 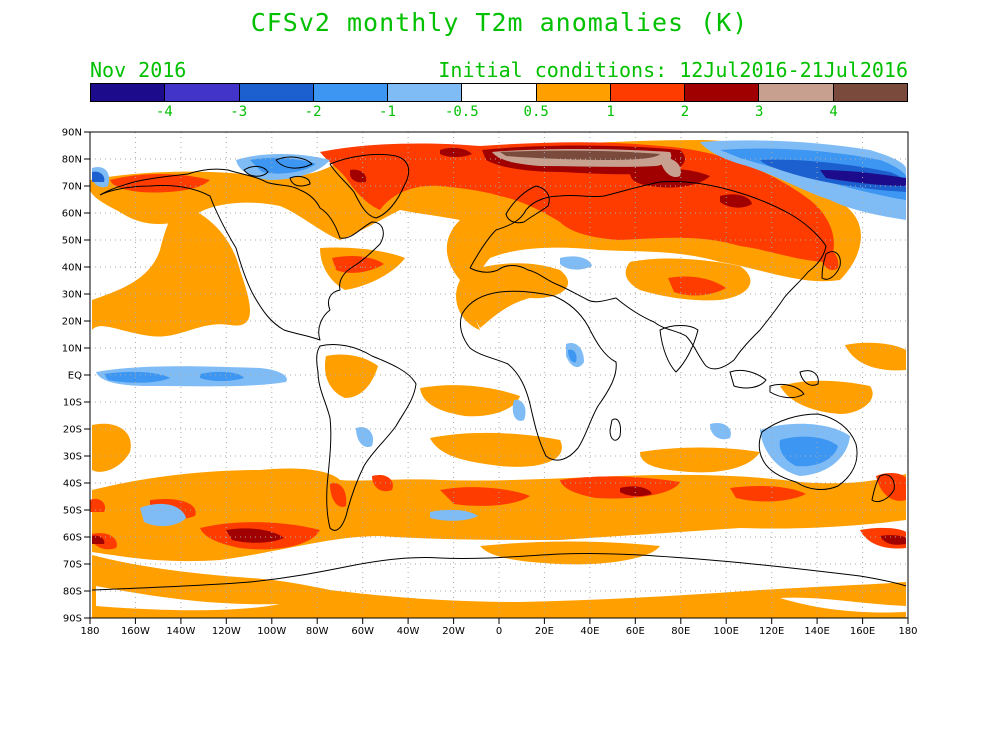 I want to click on color-legend, so click(x=499, y=92).